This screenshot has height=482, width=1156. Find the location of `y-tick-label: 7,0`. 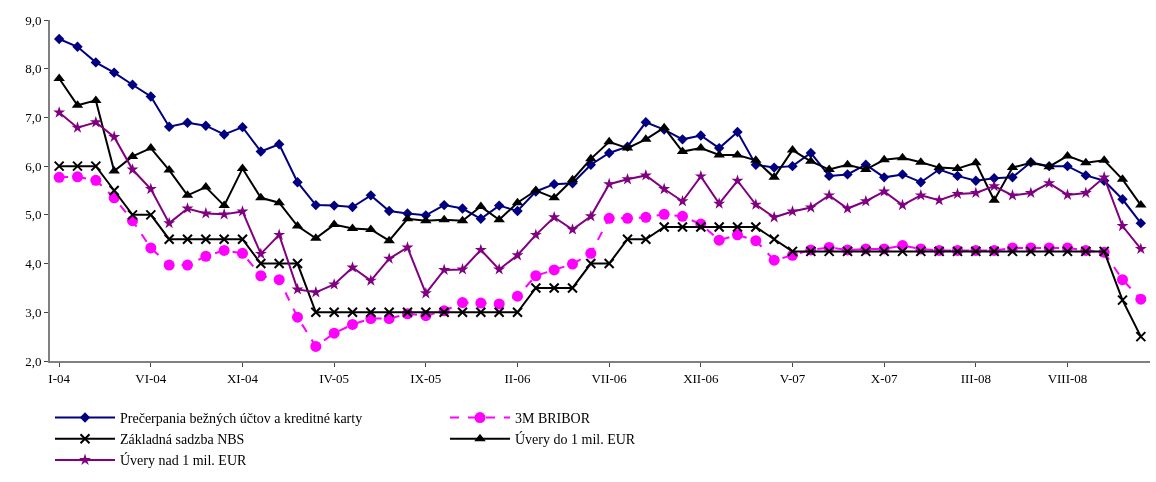

y-tick-label: 7,0 is located at coordinates (33, 117).